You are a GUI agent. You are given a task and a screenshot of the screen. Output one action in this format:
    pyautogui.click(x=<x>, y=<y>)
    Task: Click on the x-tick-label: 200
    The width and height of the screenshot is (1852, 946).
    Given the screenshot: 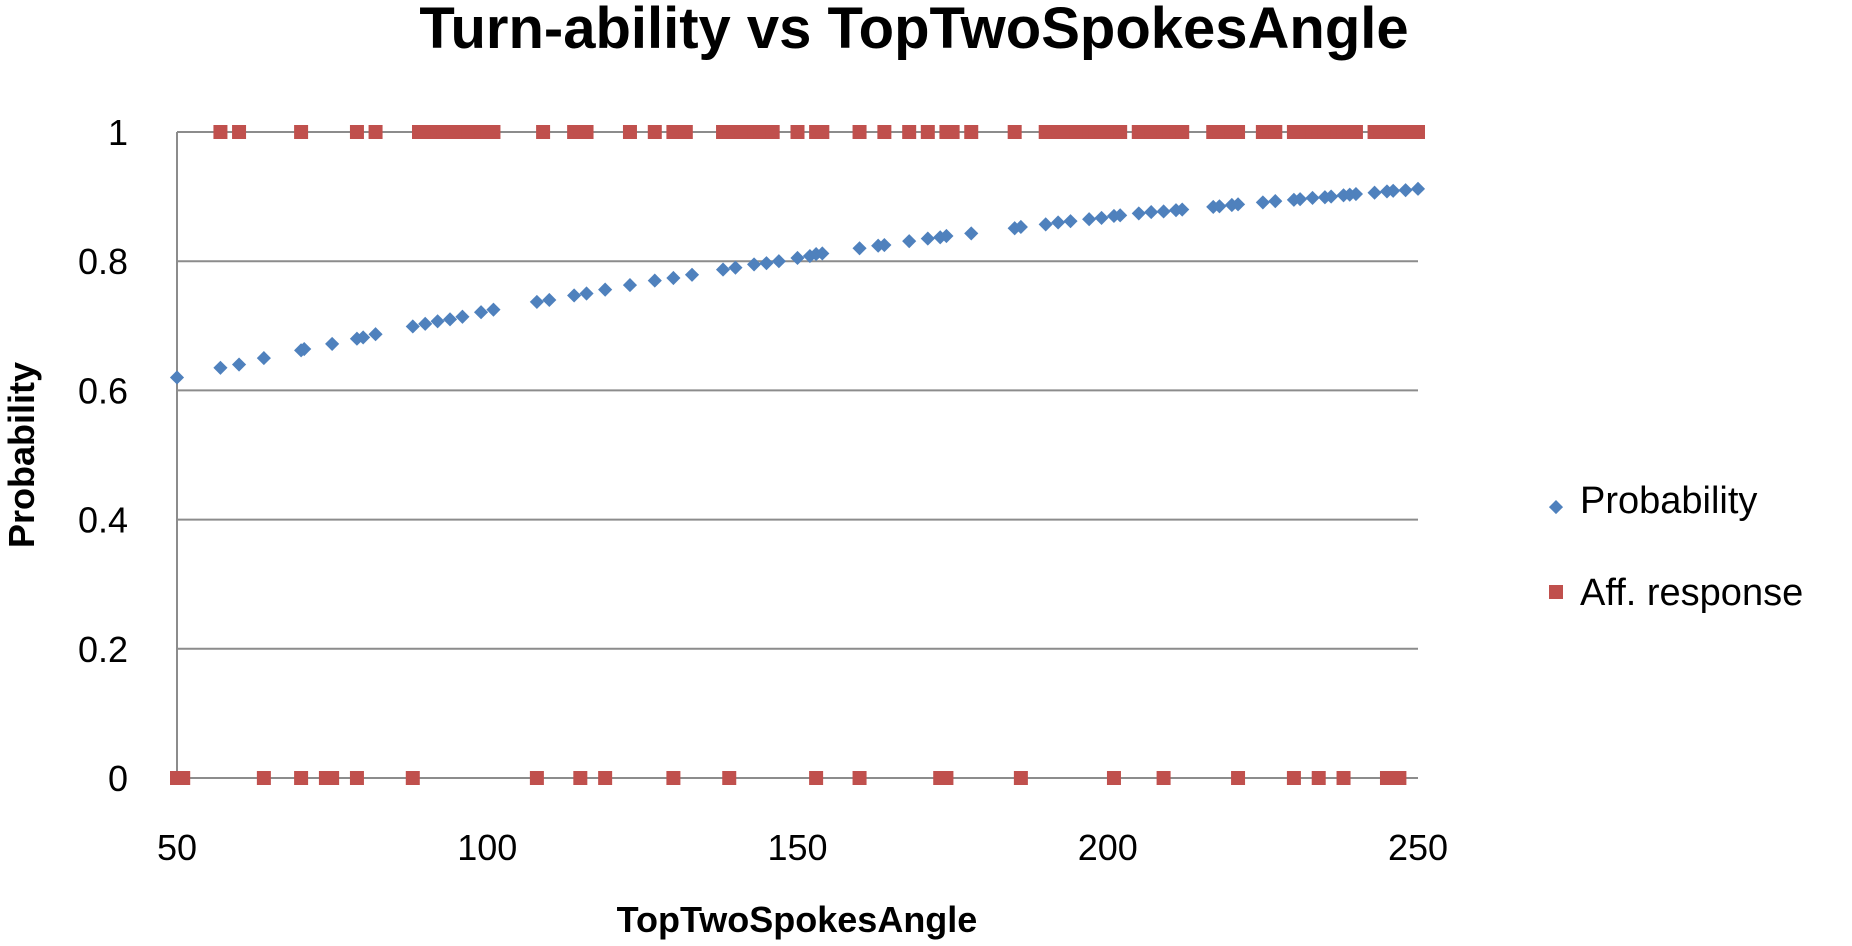 What is the action you would take?
    pyautogui.click(x=1108, y=847)
    